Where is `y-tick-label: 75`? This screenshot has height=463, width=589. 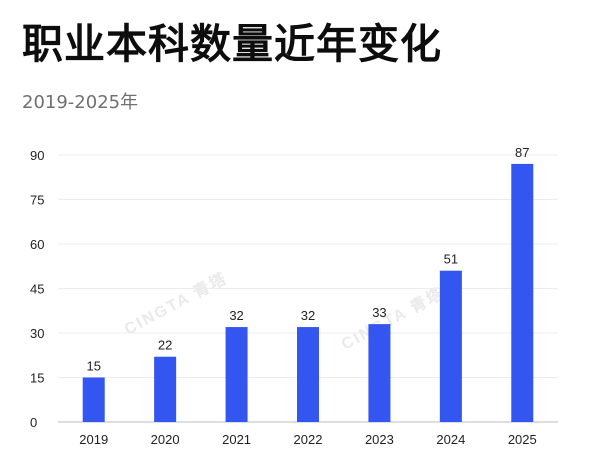
y-tick-label: 75 is located at coordinates (37, 200).